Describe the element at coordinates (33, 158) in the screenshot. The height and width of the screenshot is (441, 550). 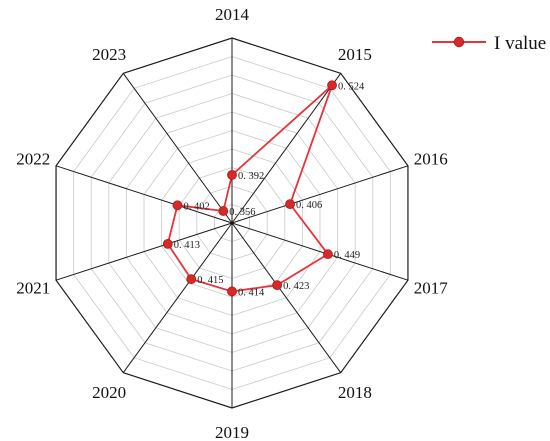
I see `category-label-2022: 2022` at that location.